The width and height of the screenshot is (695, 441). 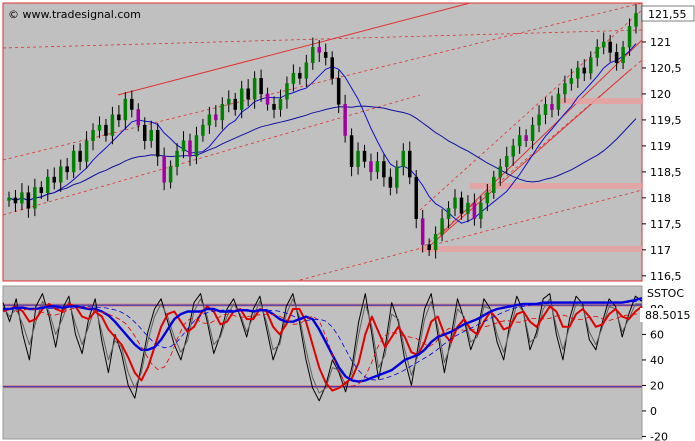 I want to click on indicator-tick-label: 60, so click(x=657, y=334).